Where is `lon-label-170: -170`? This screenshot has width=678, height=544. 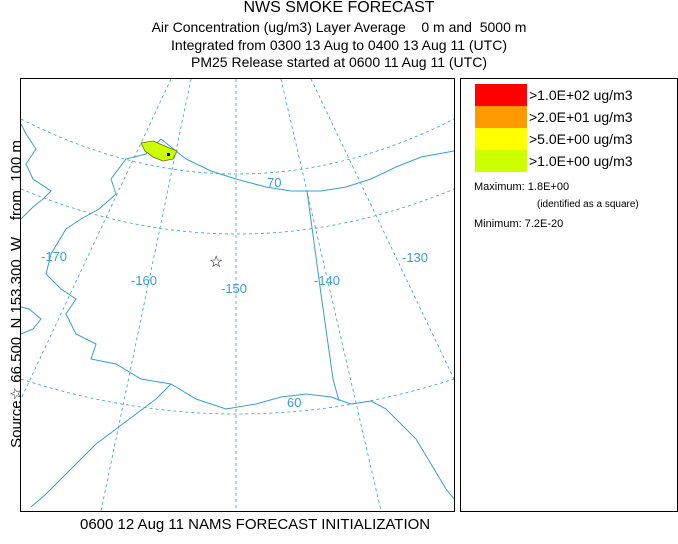
lon-label-170: -170 is located at coordinates (54, 256).